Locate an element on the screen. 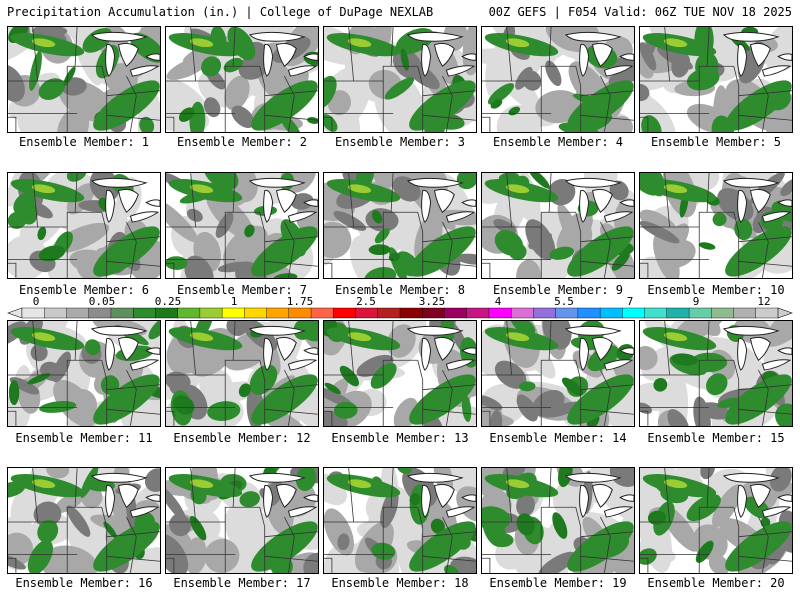 This screenshot has width=800, height=600. colorbar-tick-label: 4 is located at coordinates (498, 301).